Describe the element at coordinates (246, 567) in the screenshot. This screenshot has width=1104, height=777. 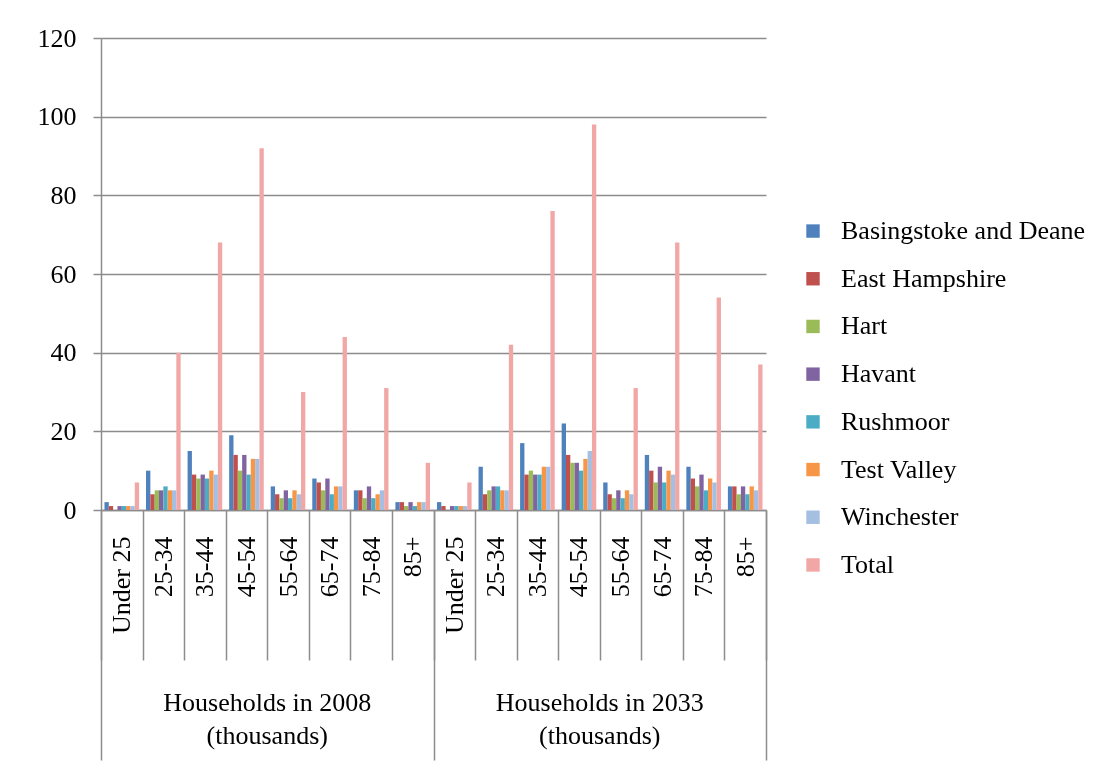
I see `x-tick-label: 45-54` at that location.